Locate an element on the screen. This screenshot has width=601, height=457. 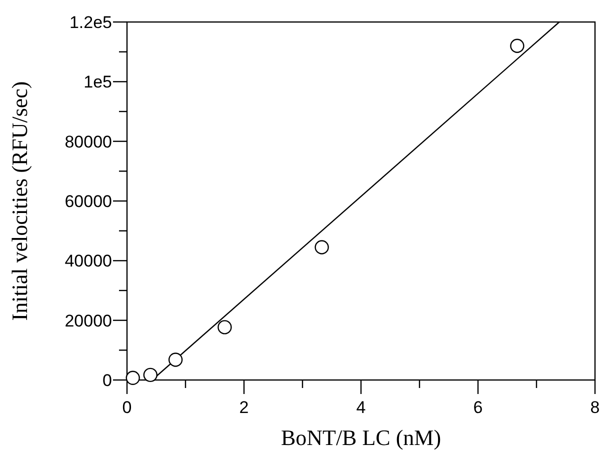
x-tick-label: 8 is located at coordinates (595, 407).